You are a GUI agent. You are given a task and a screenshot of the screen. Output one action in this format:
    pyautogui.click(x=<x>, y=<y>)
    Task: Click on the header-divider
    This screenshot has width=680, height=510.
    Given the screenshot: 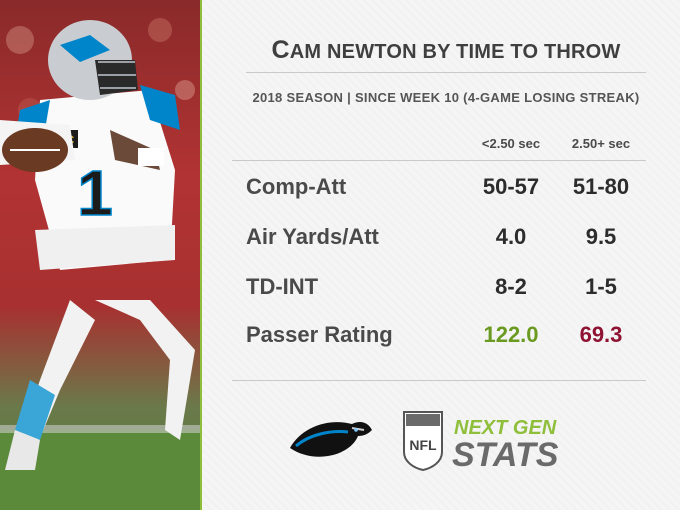 What is the action you would take?
    pyautogui.click(x=439, y=160)
    